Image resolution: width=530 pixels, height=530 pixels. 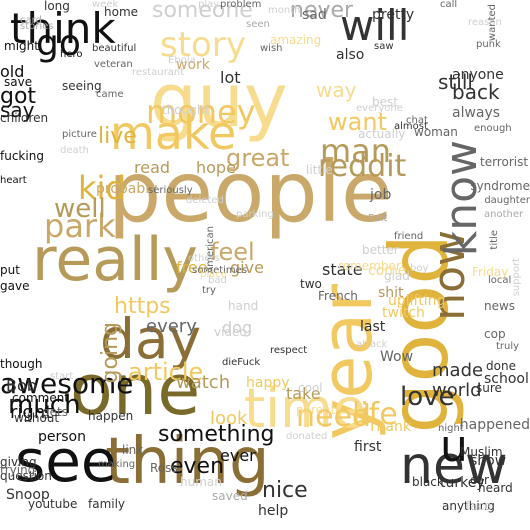 What do you see at coordinates (197, 466) in the screenshot?
I see `word: even` at bounding box center [197, 466].